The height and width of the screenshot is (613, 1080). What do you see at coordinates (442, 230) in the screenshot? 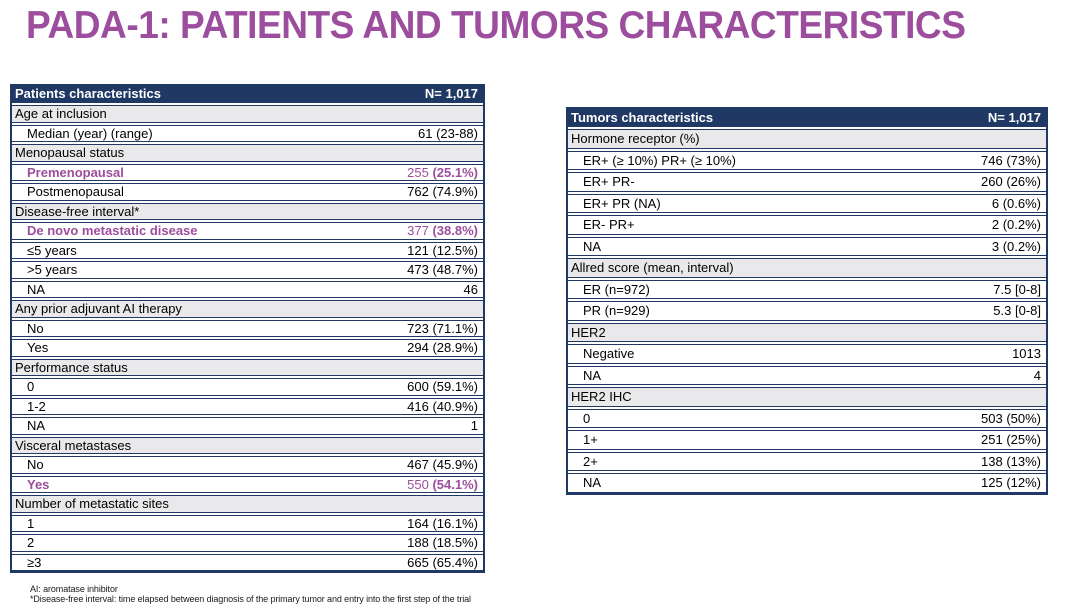
I see `row-value: 377 (38.8%)` at bounding box center [442, 230].